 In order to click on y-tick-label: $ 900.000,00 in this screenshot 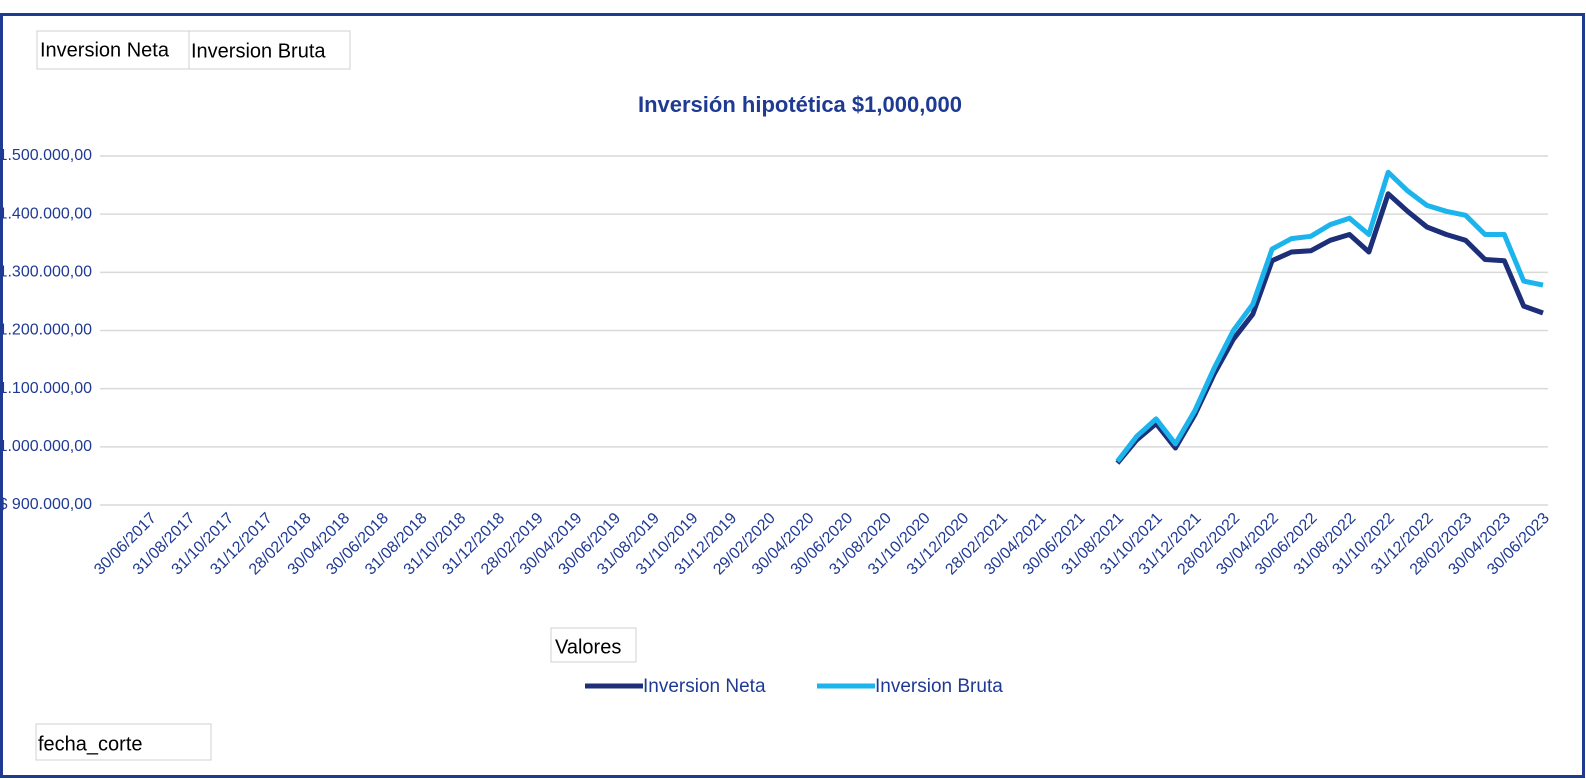, I will do `click(46, 504)`.